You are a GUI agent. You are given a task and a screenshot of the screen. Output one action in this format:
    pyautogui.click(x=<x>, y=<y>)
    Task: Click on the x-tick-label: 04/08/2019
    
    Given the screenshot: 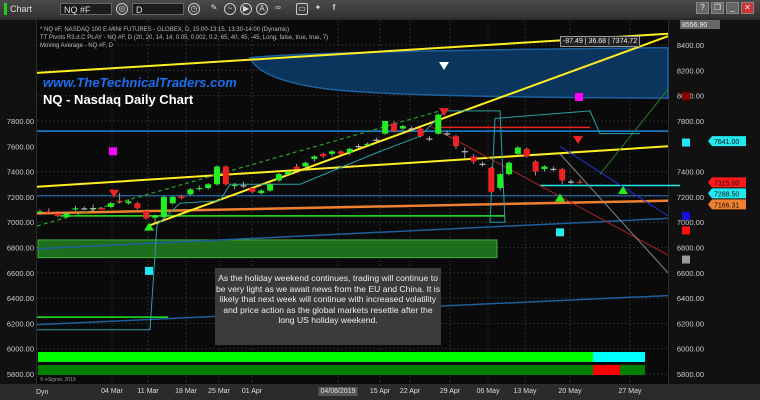 What is the action you would take?
    pyautogui.click(x=337, y=391)
    